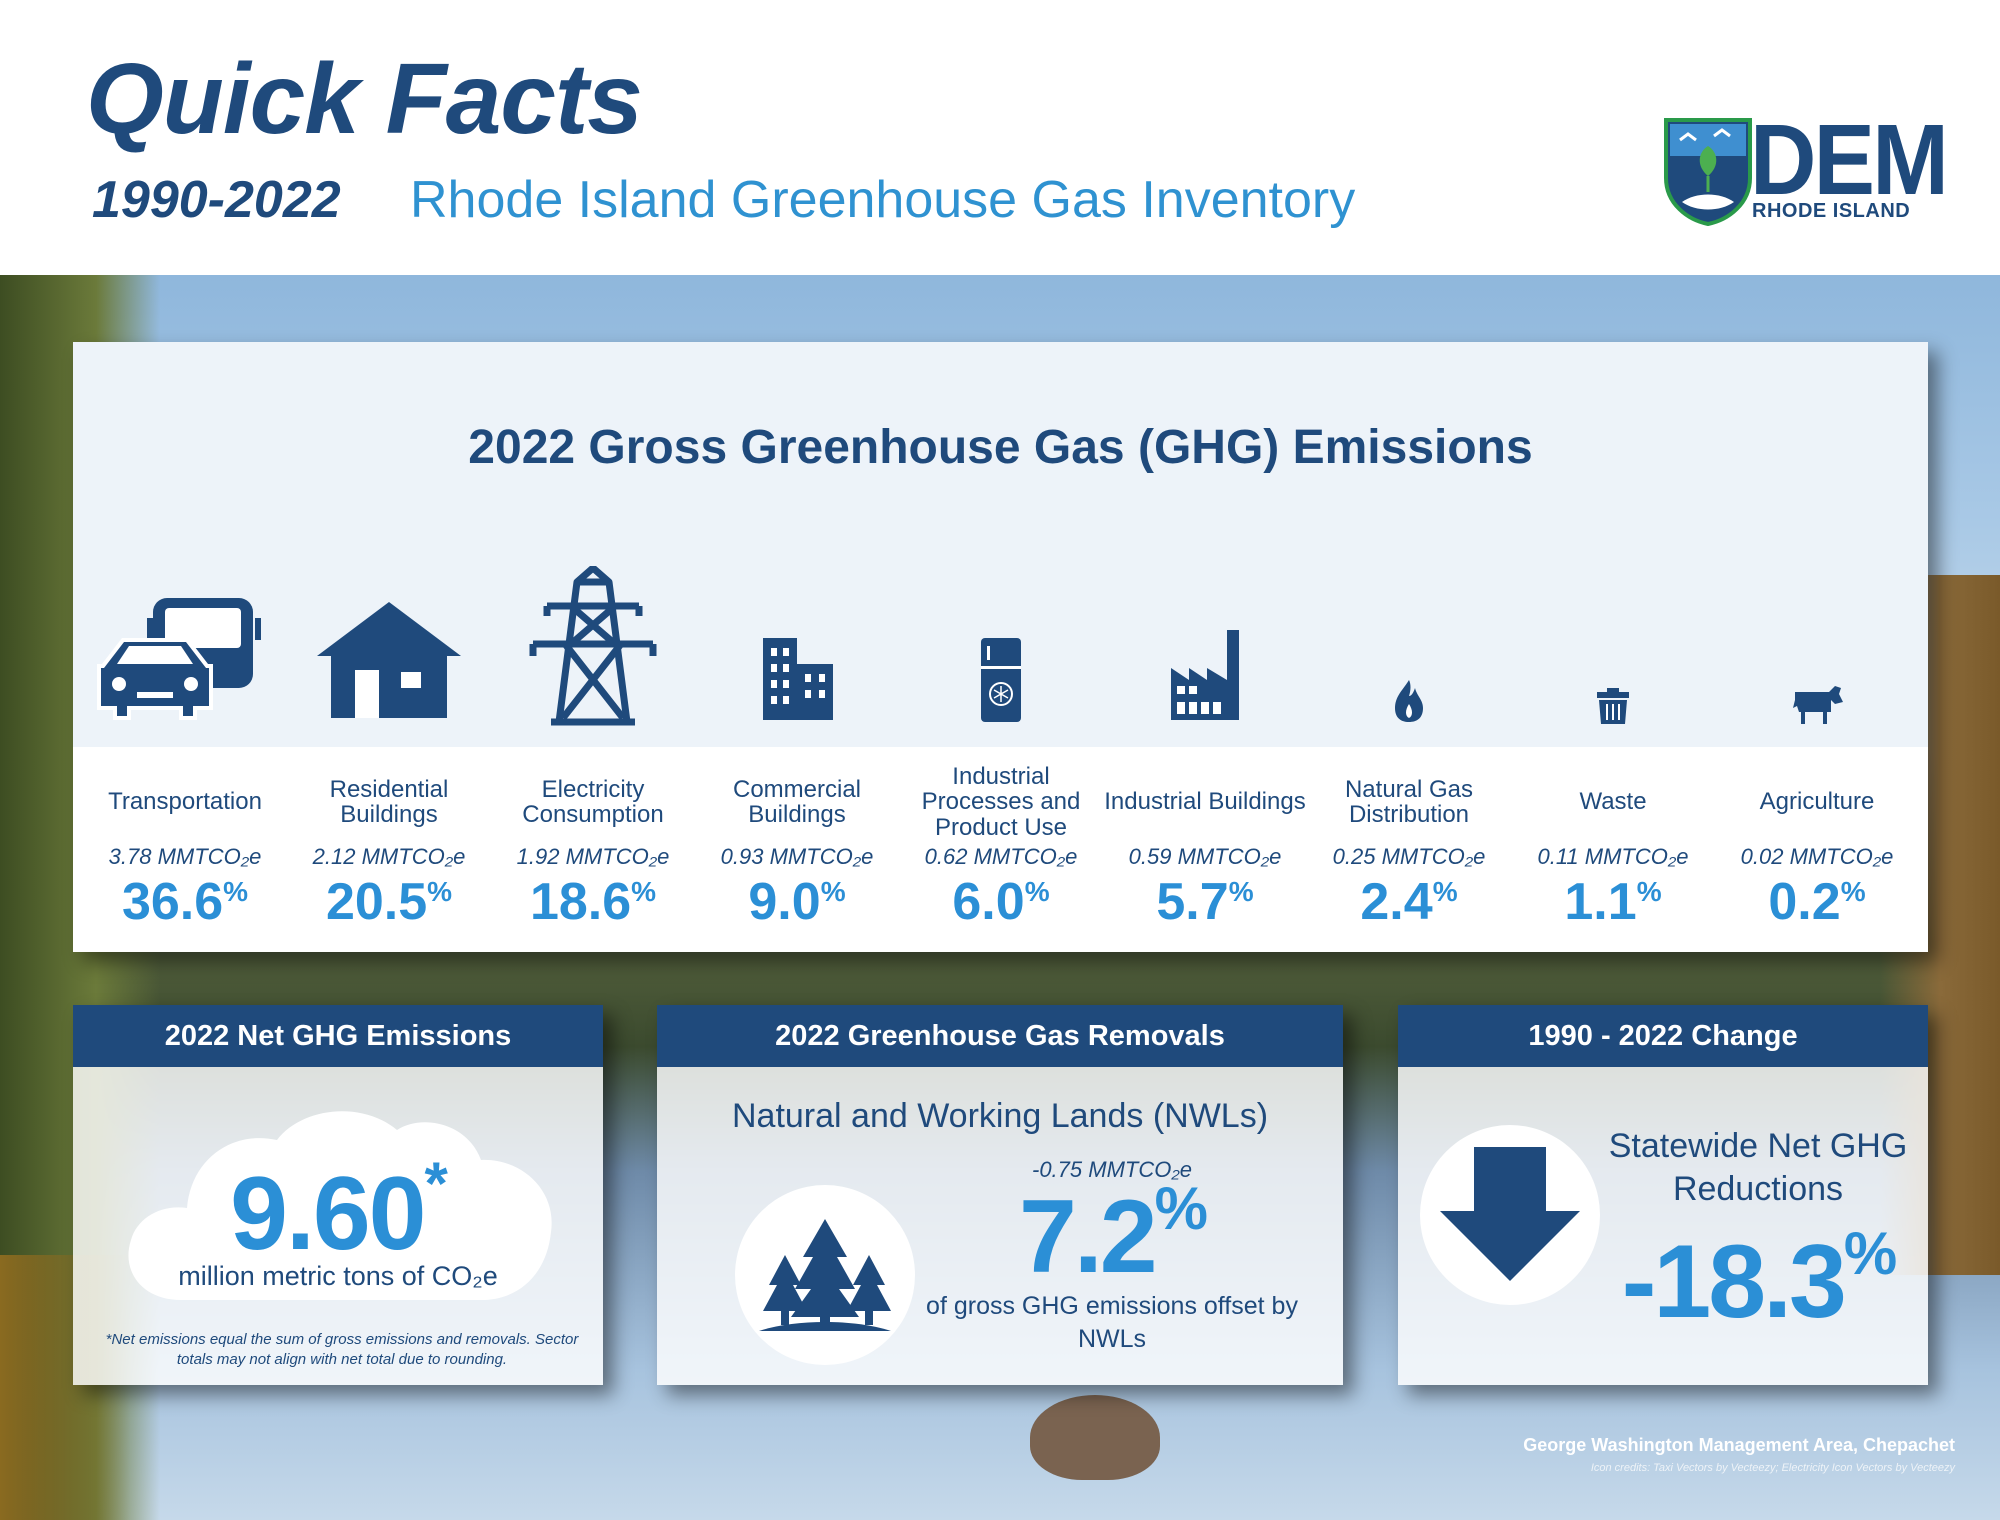 This screenshot has height=1520, width=2000. Describe the element at coordinates (216, 200) in the screenshot. I see `years-label: 1990-2022` at that location.